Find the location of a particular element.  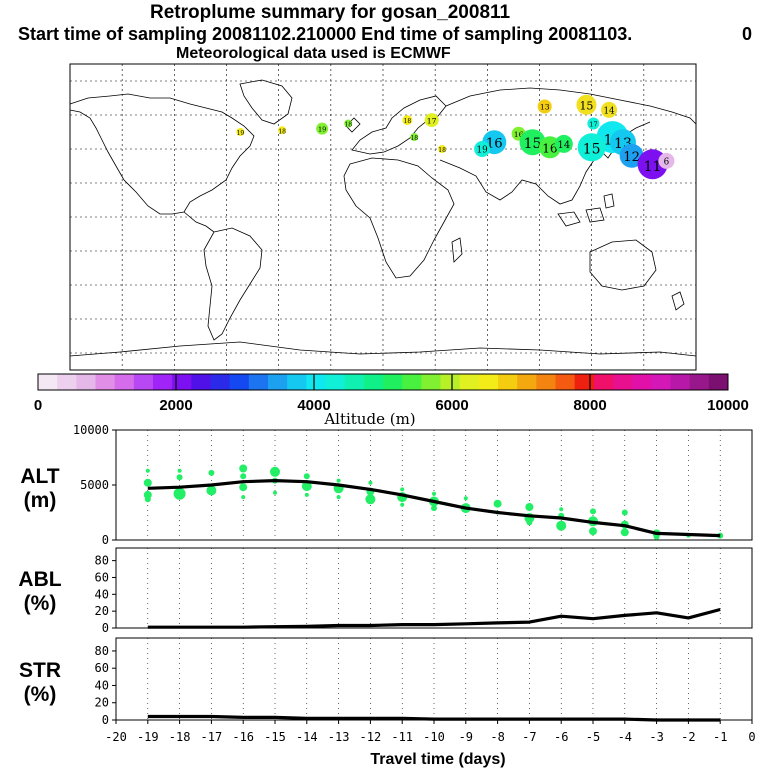

y-tick-label: 5000 is located at coordinates (94, 485).